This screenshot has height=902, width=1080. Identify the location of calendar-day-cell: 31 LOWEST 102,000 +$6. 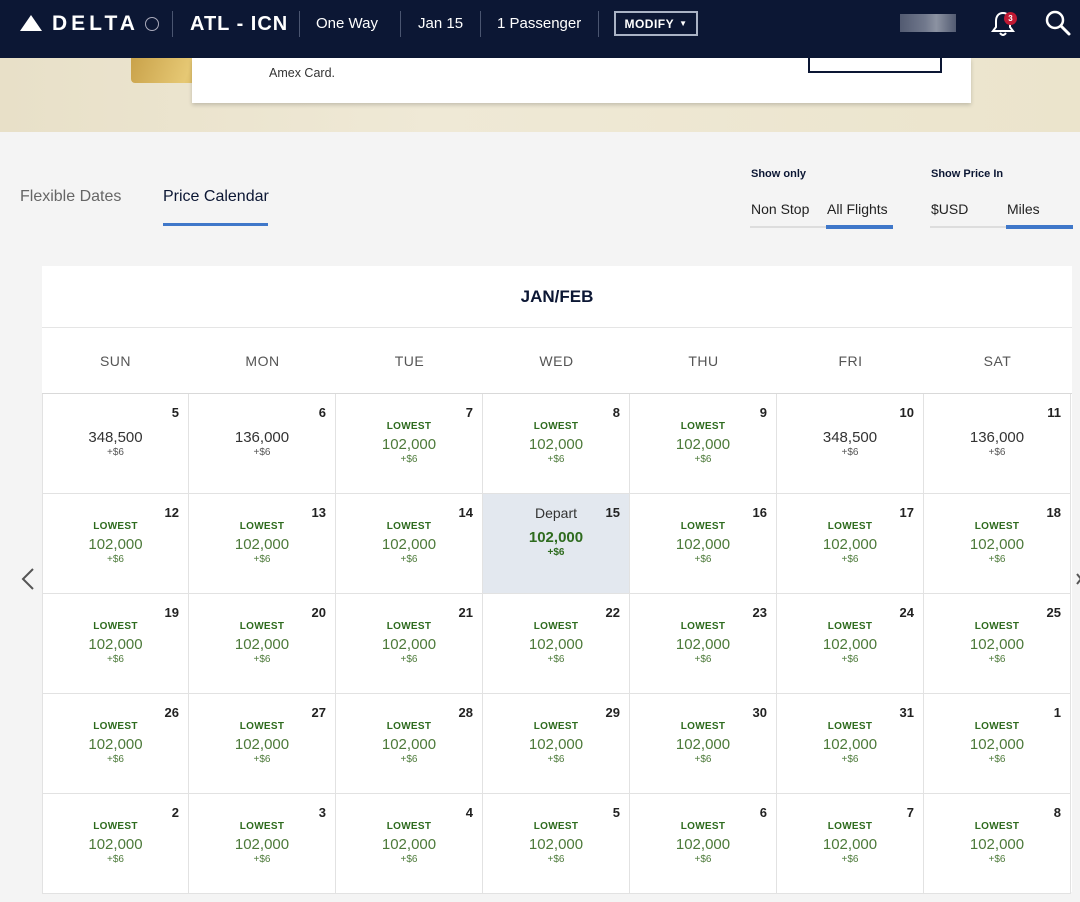
(850, 744).